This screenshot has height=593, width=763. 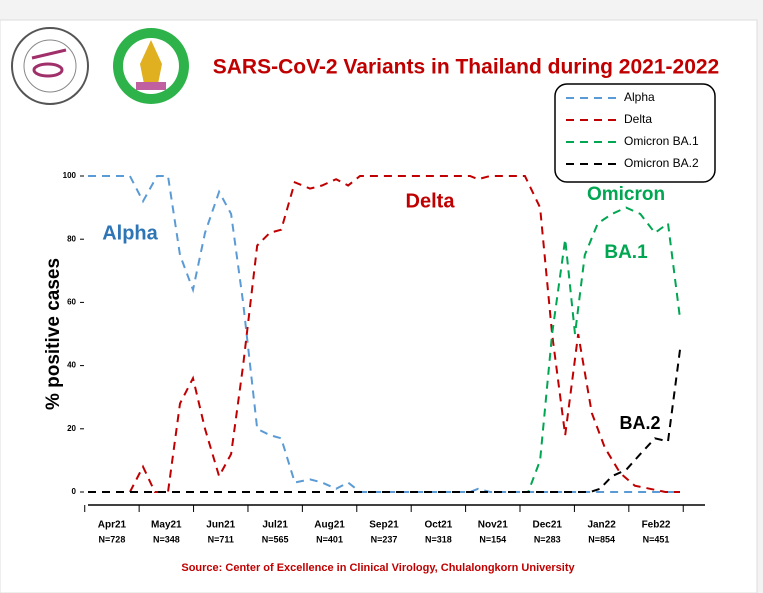 I want to click on x-tick-label: Jul21, so click(x=275, y=525).